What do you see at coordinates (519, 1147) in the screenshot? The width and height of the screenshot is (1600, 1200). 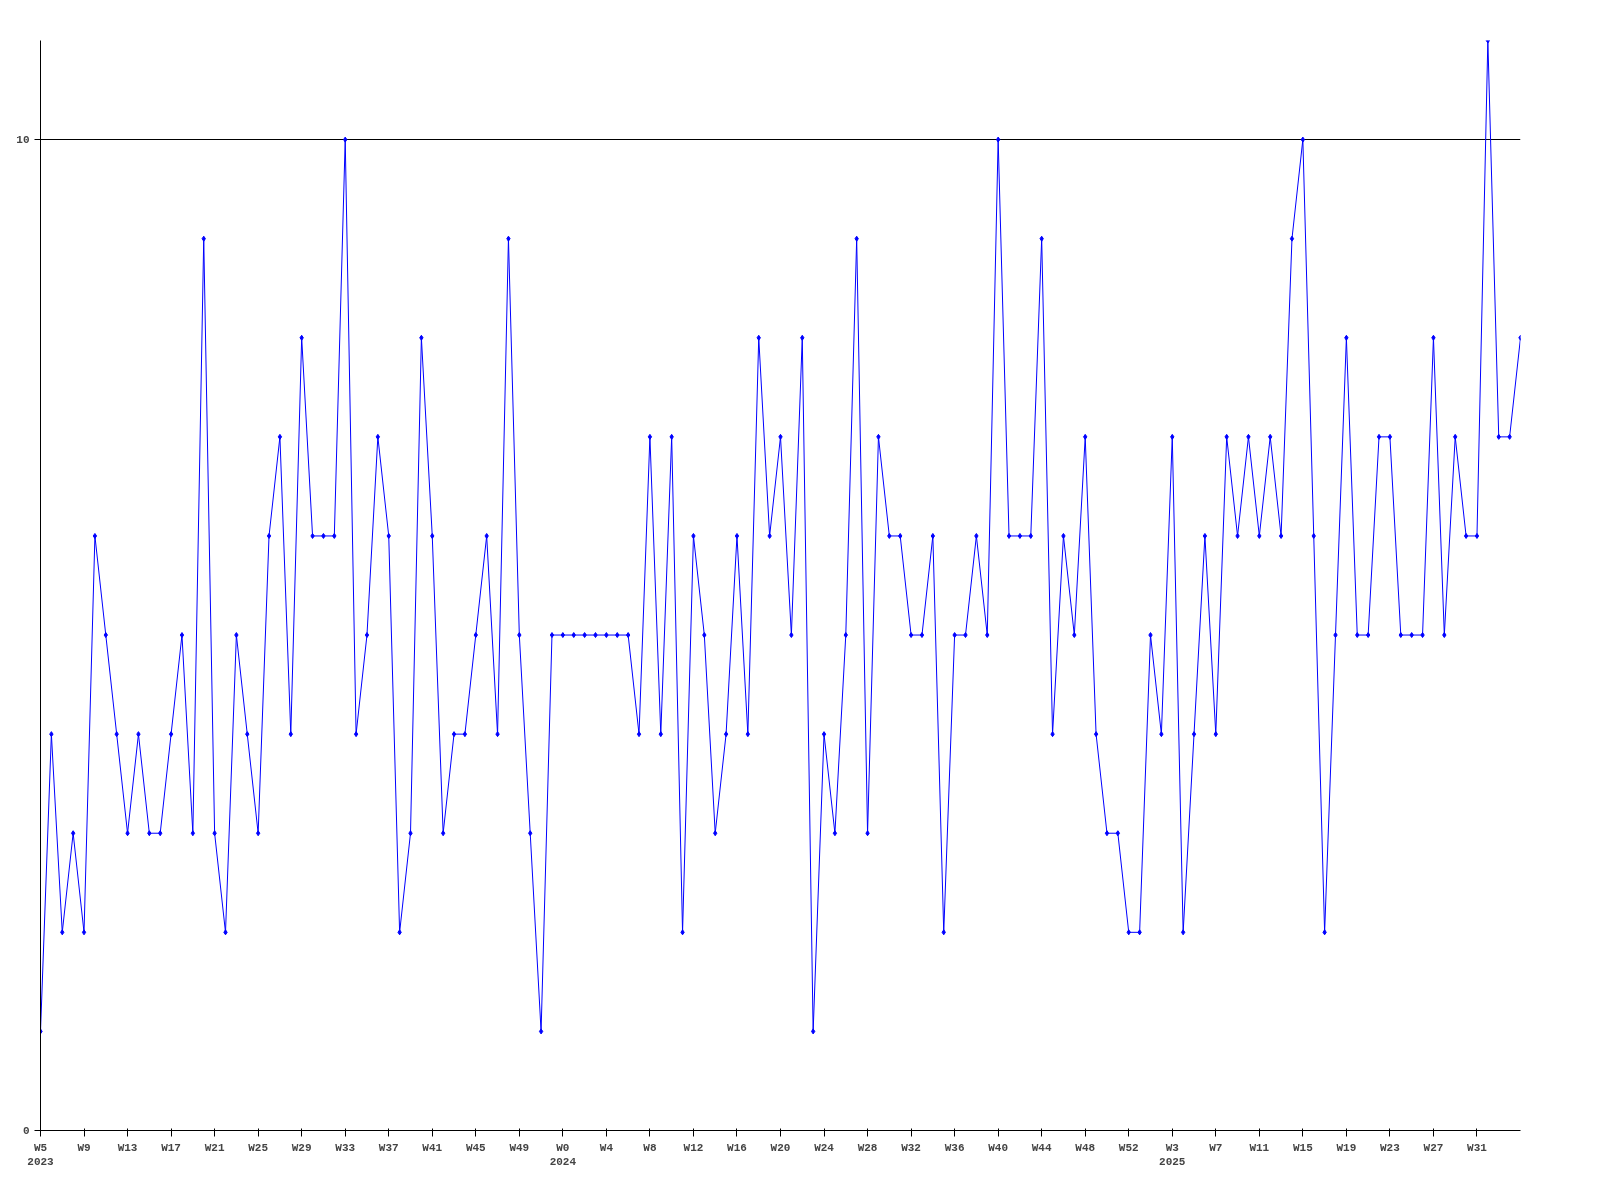 I see `x-tick-label: W49` at bounding box center [519, 1147].